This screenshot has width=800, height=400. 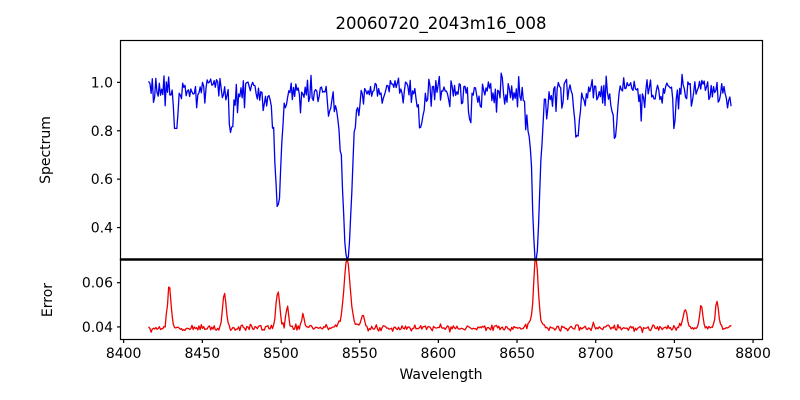 I want to click on y-tick-label: 0.4, so click(x=102, y=229).